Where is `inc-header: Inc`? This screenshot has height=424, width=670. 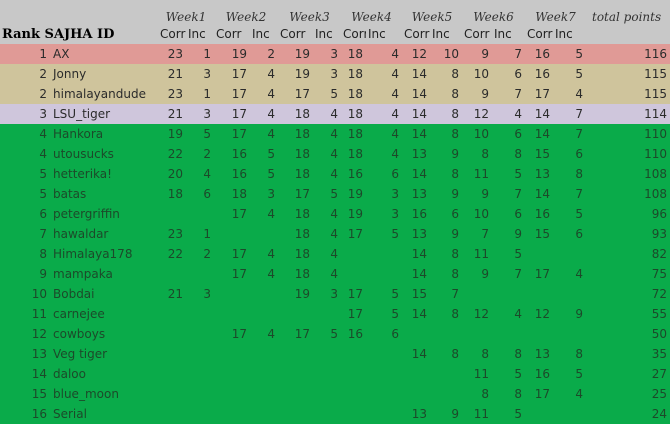
inc-header: Inc is located at coordinates (441, 34).